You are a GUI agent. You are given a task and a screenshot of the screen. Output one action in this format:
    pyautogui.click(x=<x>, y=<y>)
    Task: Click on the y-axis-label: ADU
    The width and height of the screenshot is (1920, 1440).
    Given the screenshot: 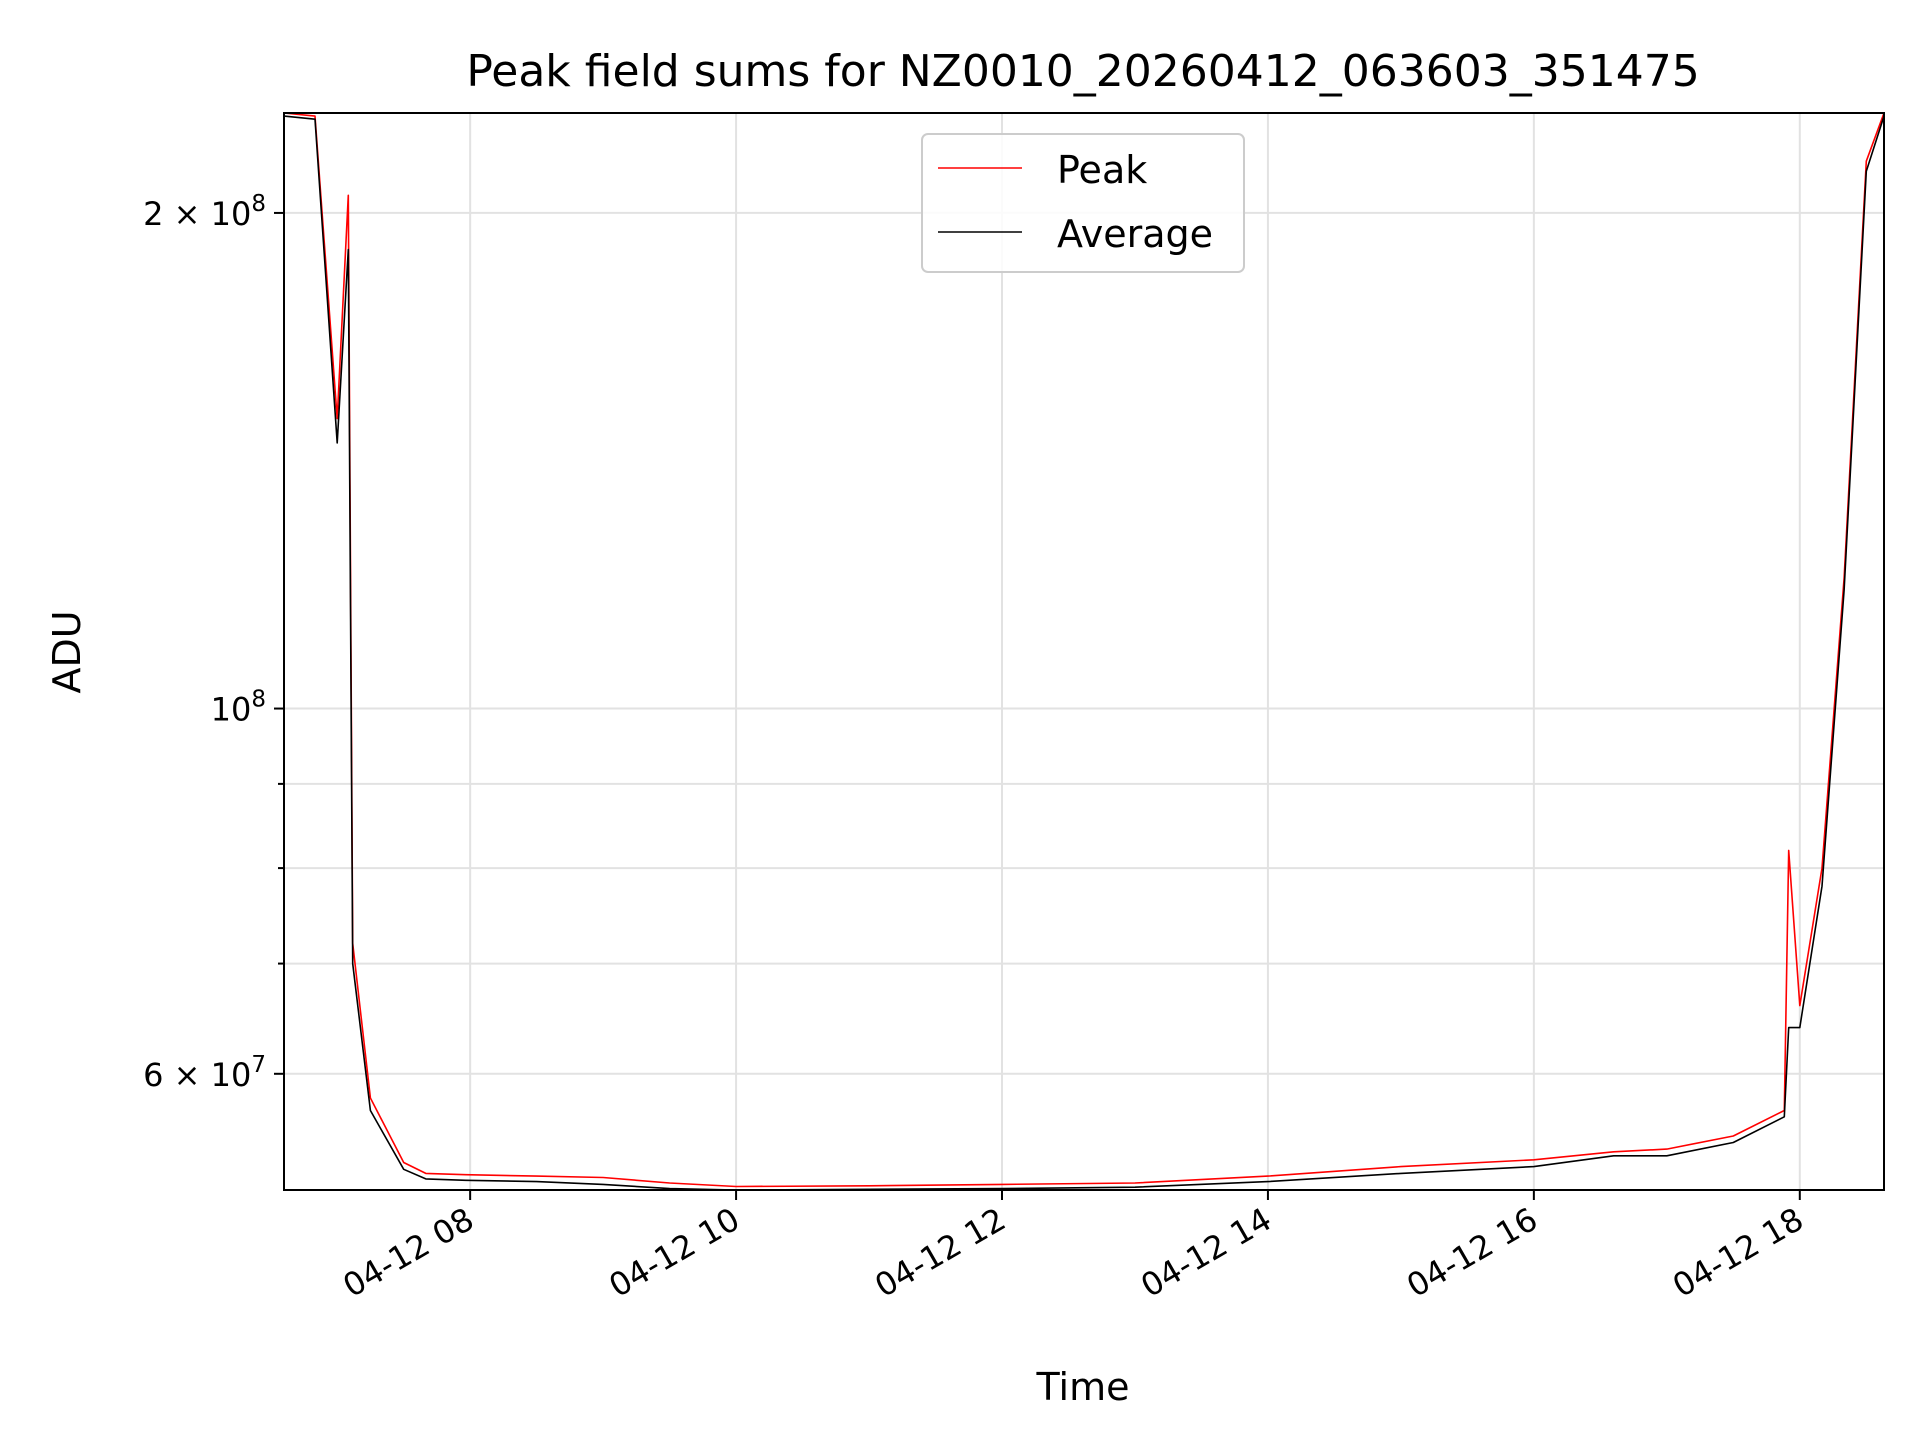 What is the action you would take?
    pyautogui.click(x=67, y=651)
    